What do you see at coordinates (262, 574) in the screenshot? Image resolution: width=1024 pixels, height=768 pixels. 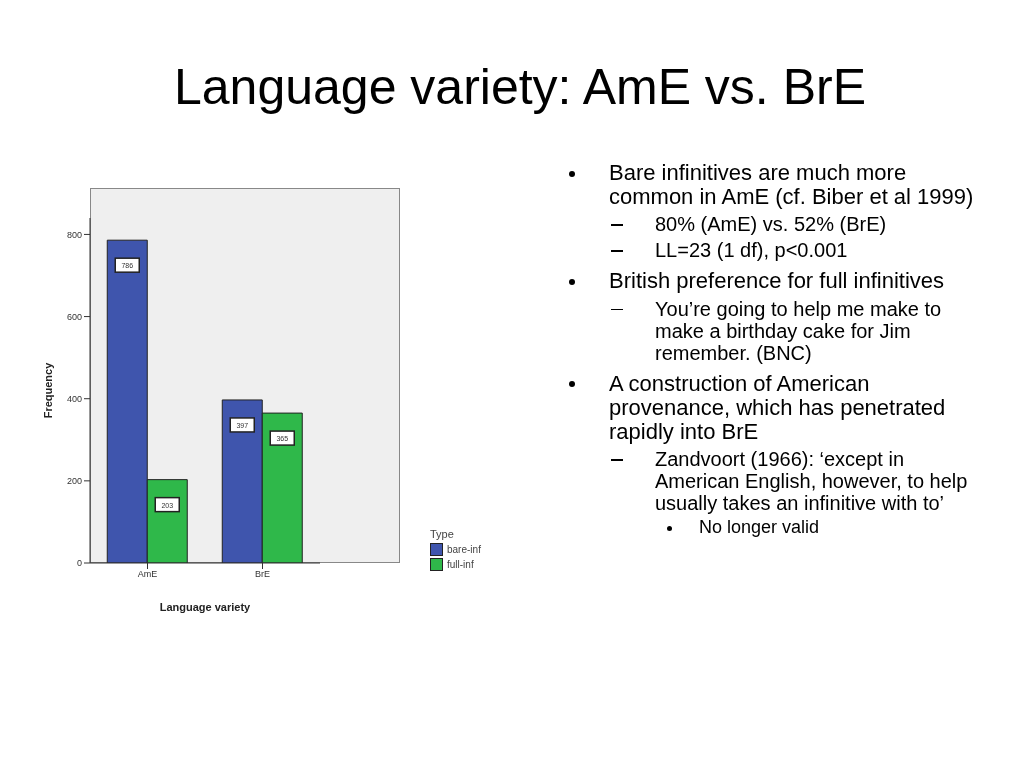 I see `x-tick-label: BrE` at bounding box center [262, 574].